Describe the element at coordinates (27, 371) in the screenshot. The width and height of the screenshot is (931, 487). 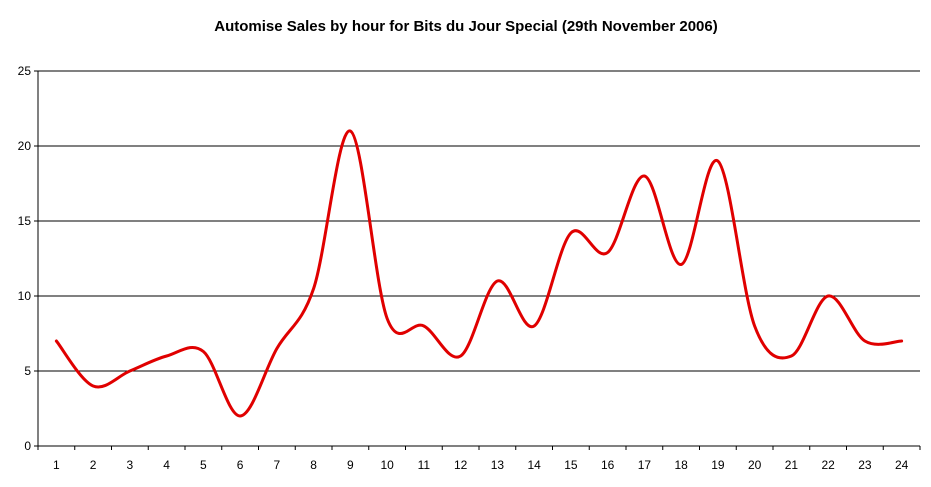
I see `y-tick-label: 5` at that location.